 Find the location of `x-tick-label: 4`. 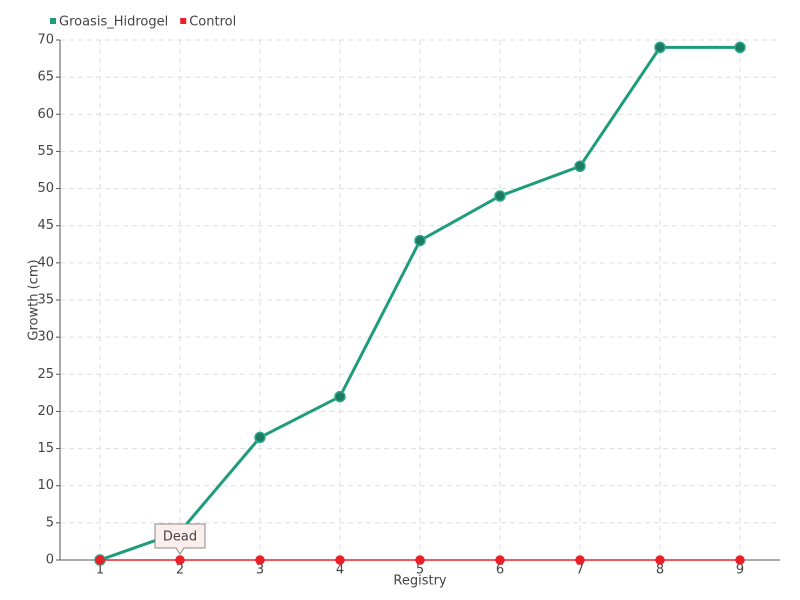

x-tick-label: 4 is located at coordinates (340, 570).